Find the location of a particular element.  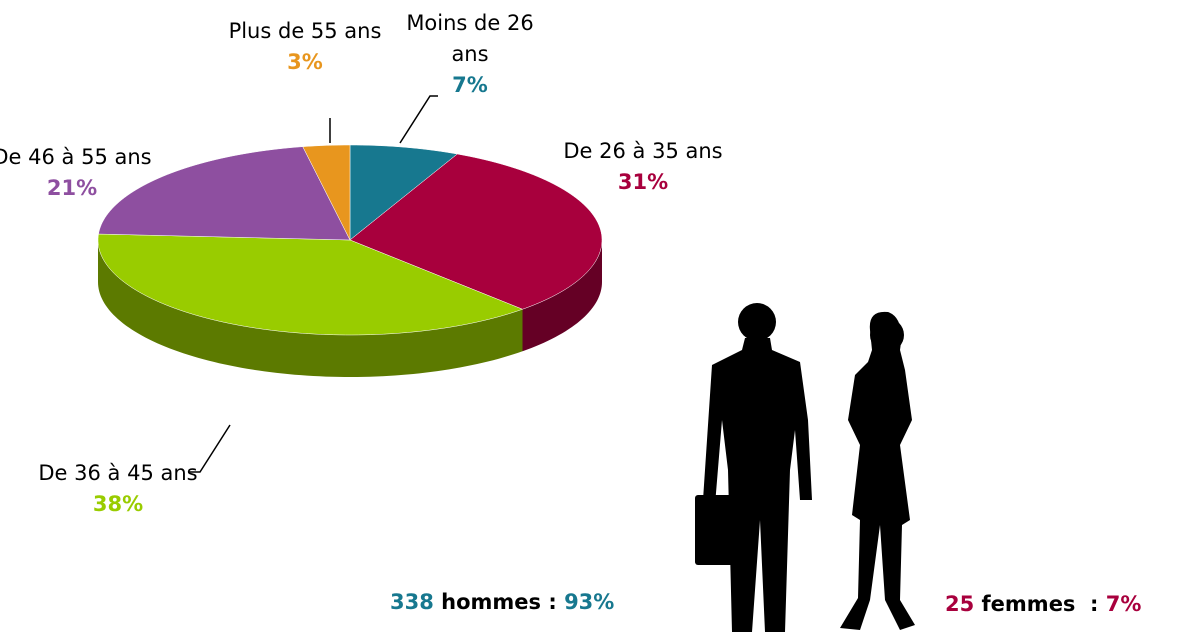

slice-label: De 26 à 35 ans 31% is located at coordinates (643, 167).